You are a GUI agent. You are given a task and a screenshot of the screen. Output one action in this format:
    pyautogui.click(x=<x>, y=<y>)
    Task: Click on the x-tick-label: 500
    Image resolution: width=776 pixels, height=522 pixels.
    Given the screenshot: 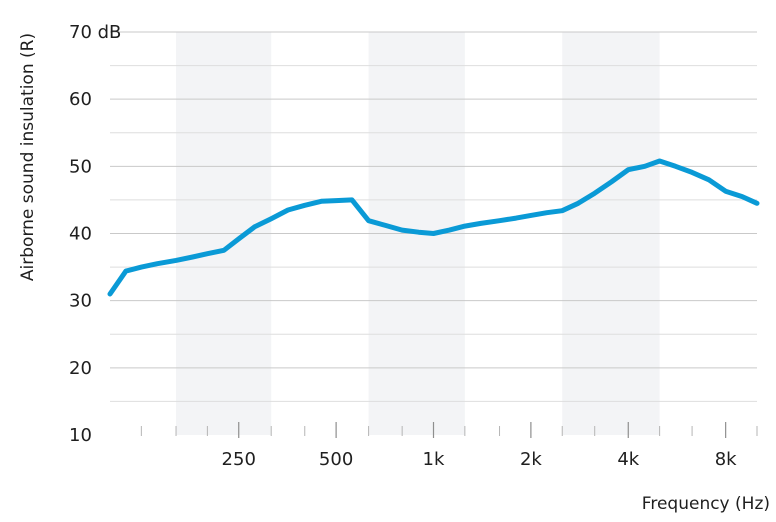 What is the action you would take?
    pyautogui.click(x=336, y=459)
    